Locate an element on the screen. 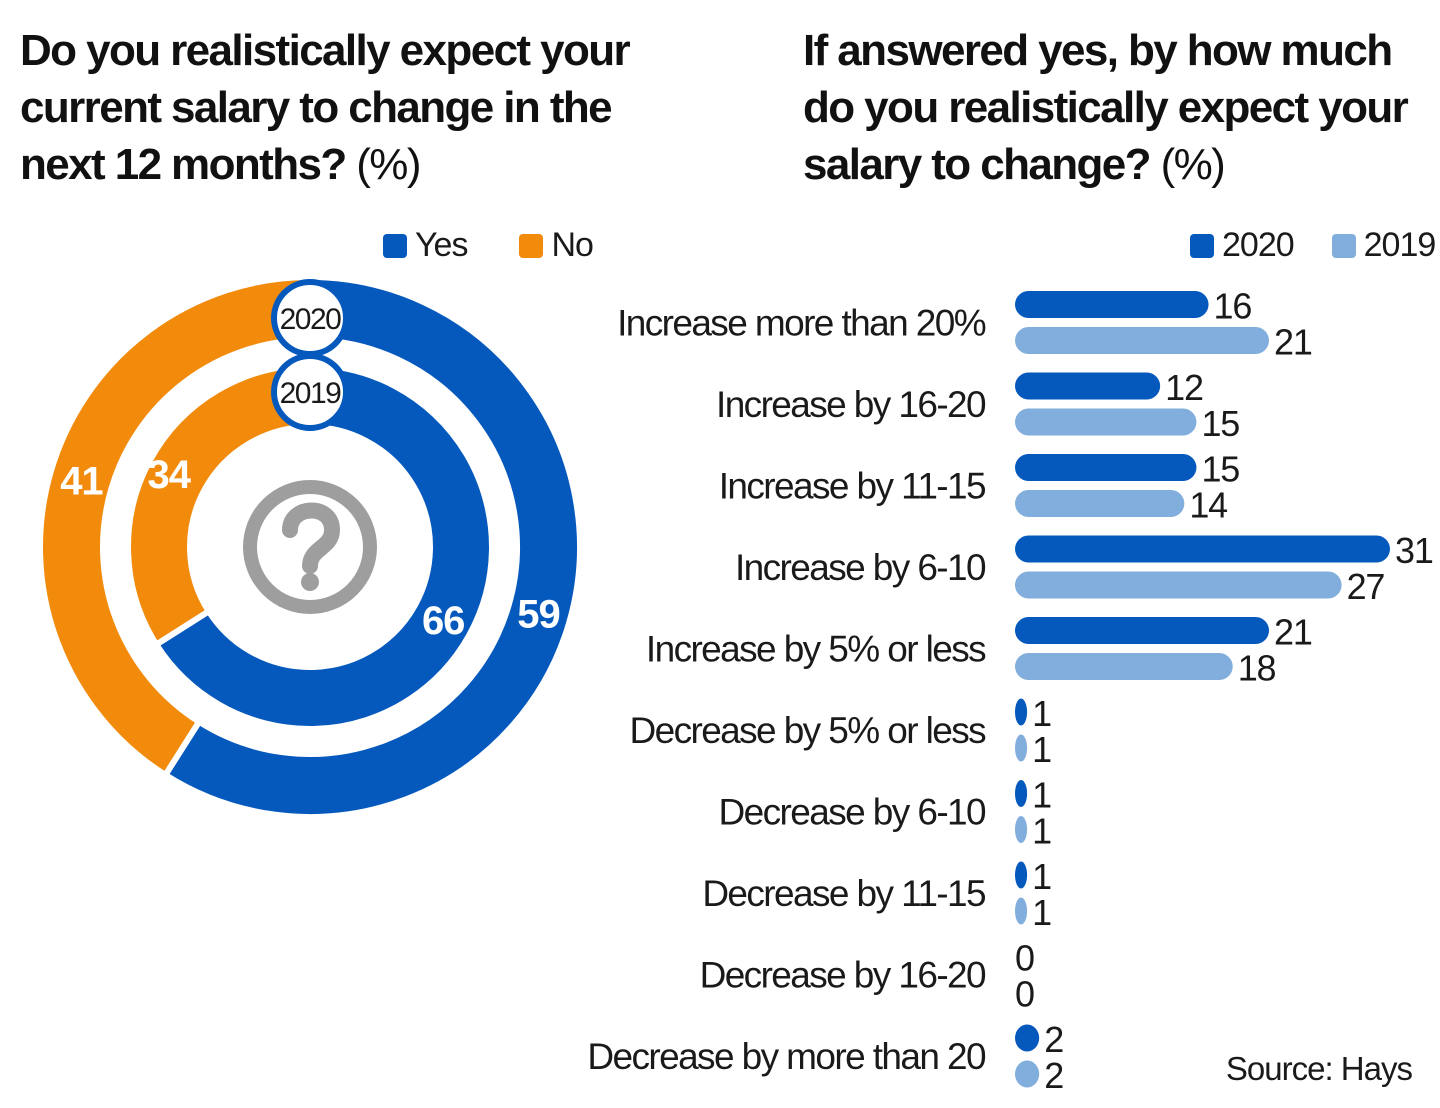 The height and width of the screenshot is (1108, 1440). legend-swatch-2020 is located at coordinates (1202, 245).